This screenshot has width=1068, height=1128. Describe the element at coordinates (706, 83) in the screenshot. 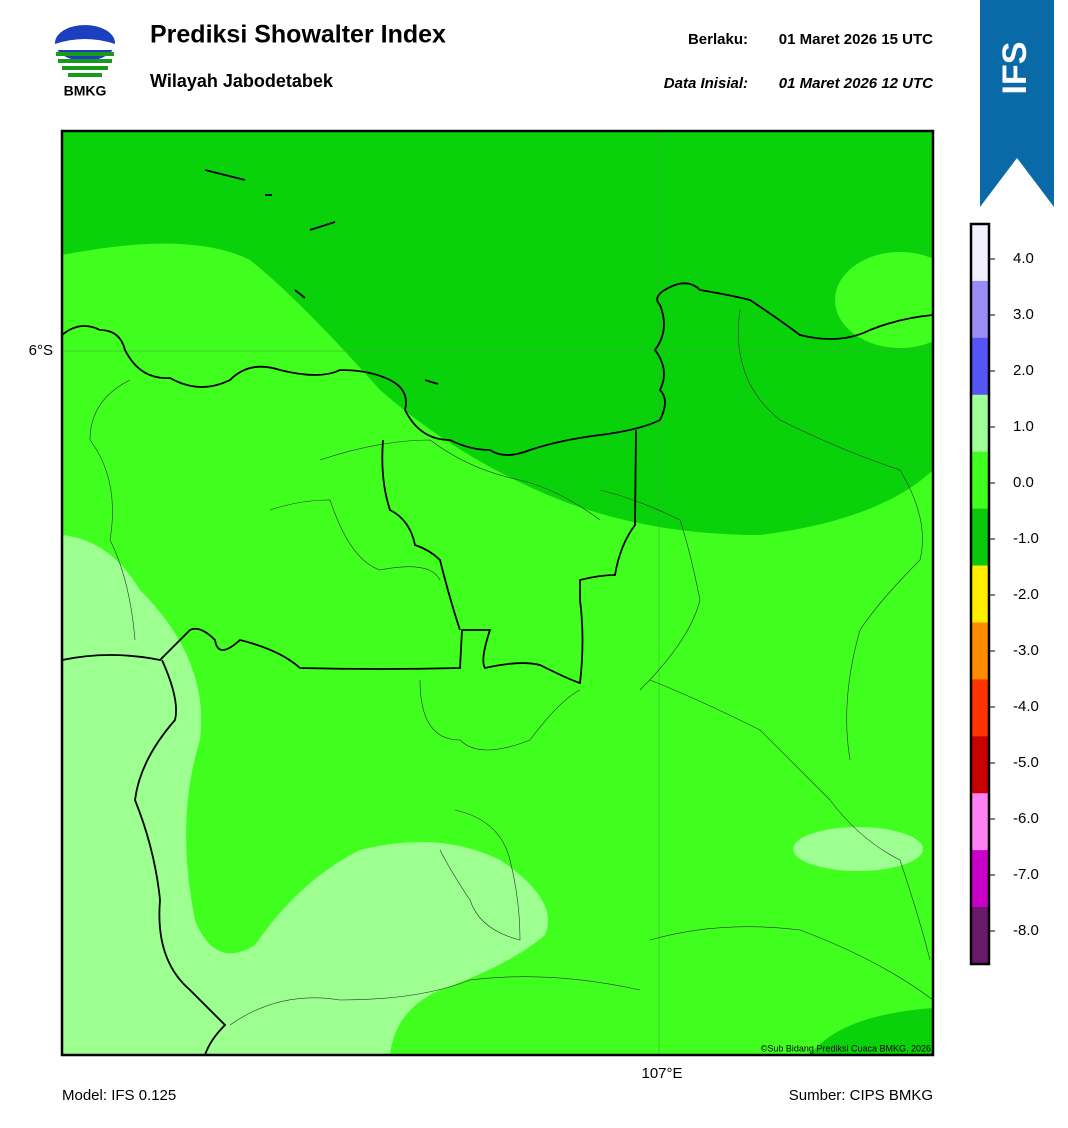

I see `init-label: Data Inisial:` at that location.